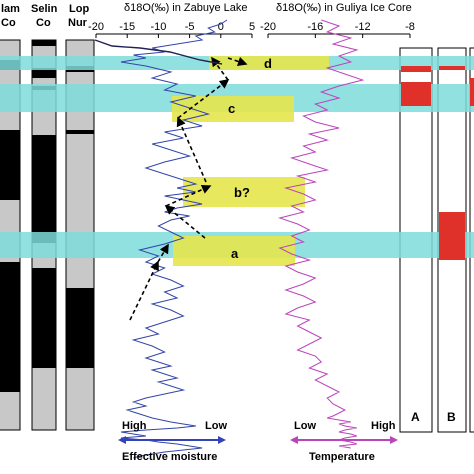 The width and height of the screenshot is (474, 474). What do you see at coordinates (344, 8) in the screenshot?
I see `guliya-axis-label: δ18O(‰) in Guliya Ice Core` at bounding box center [344, 8].